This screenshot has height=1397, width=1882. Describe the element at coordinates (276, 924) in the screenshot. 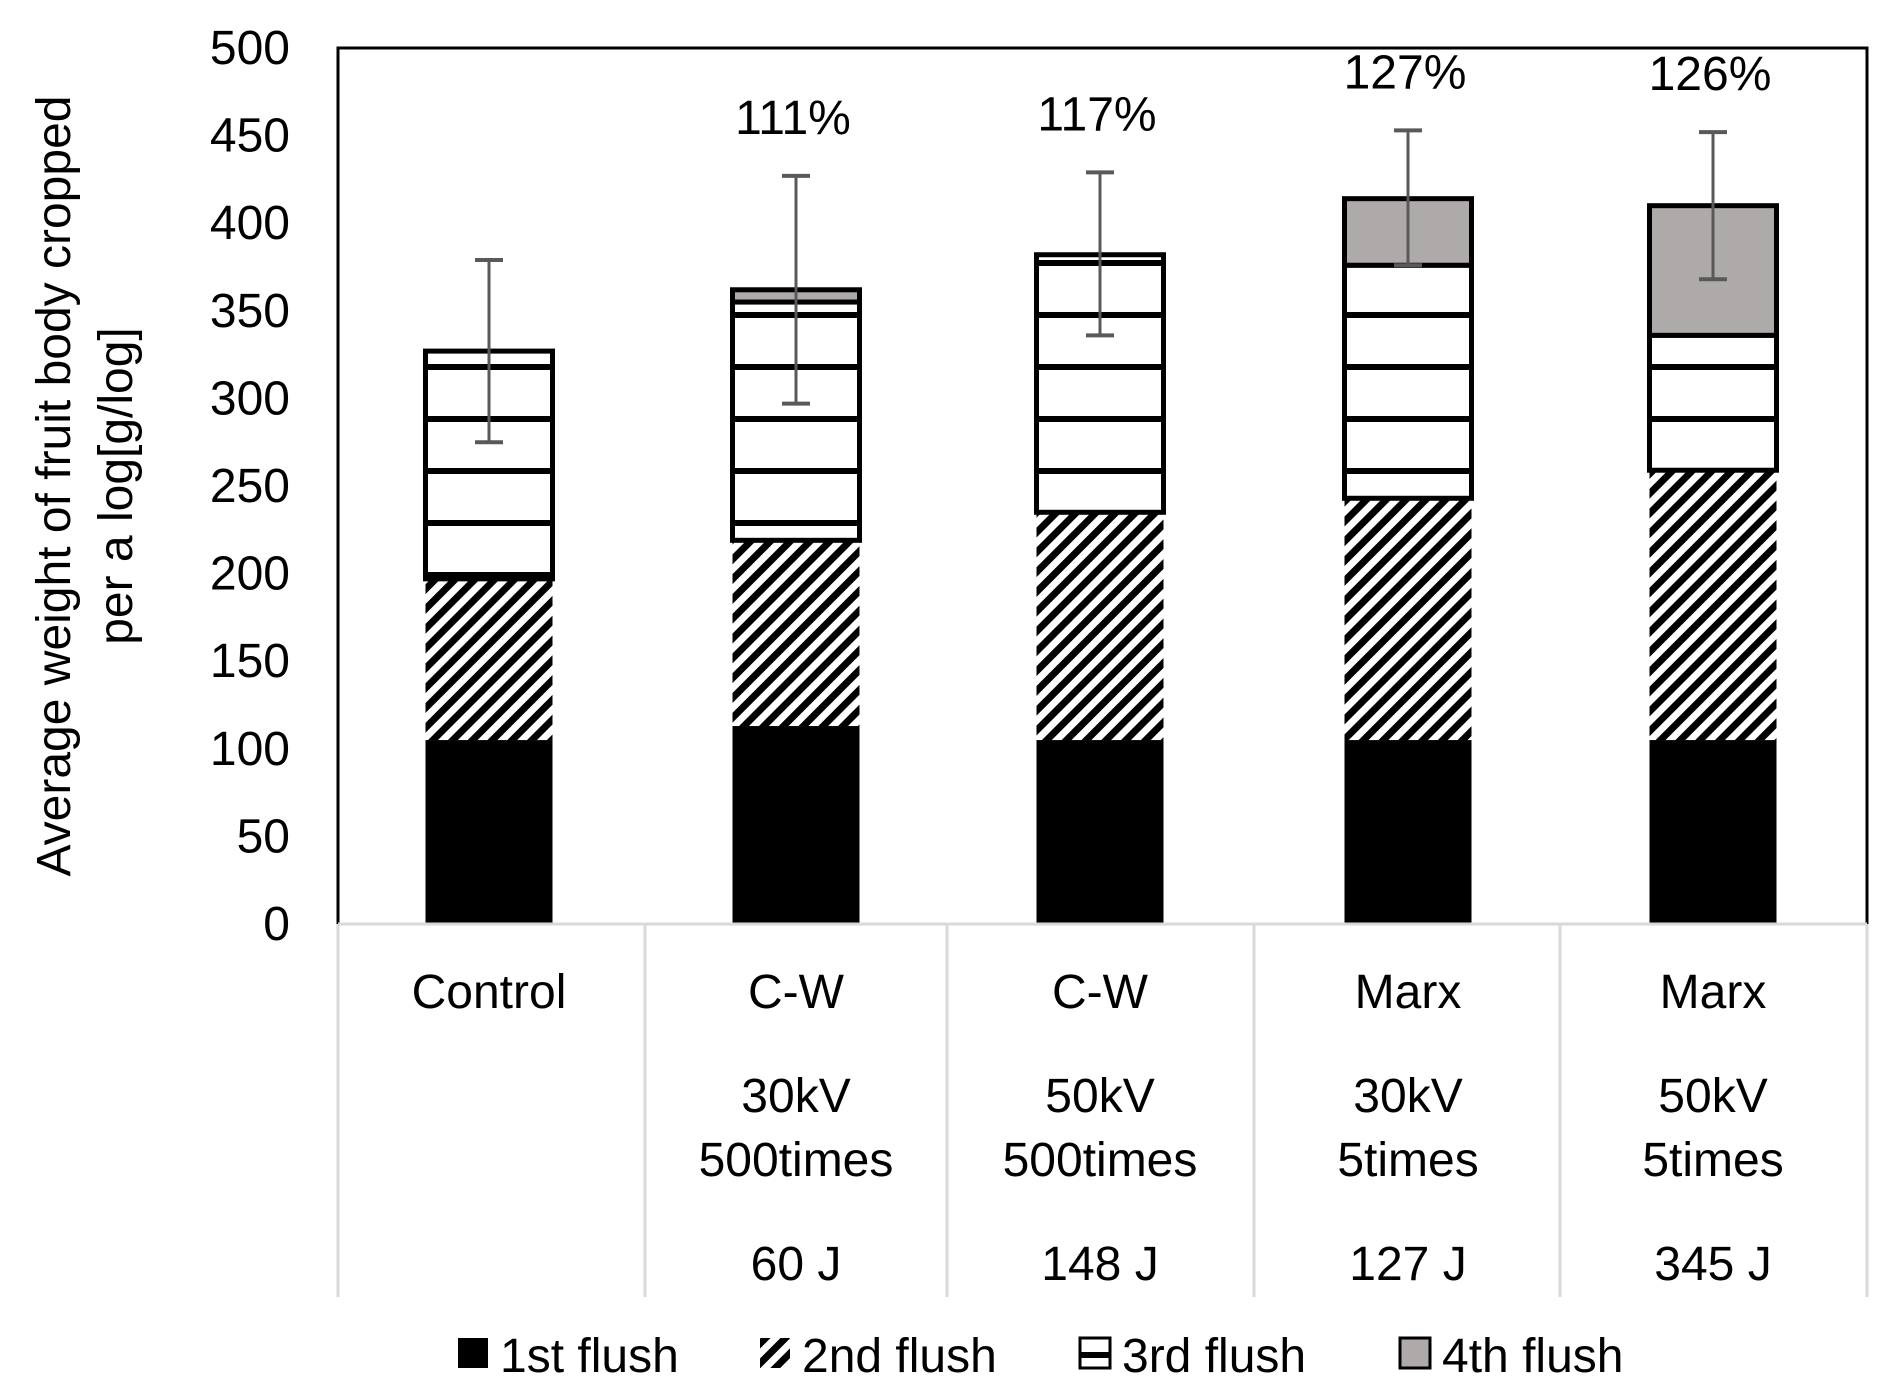

I see `y-tick-label: 0` at that location.